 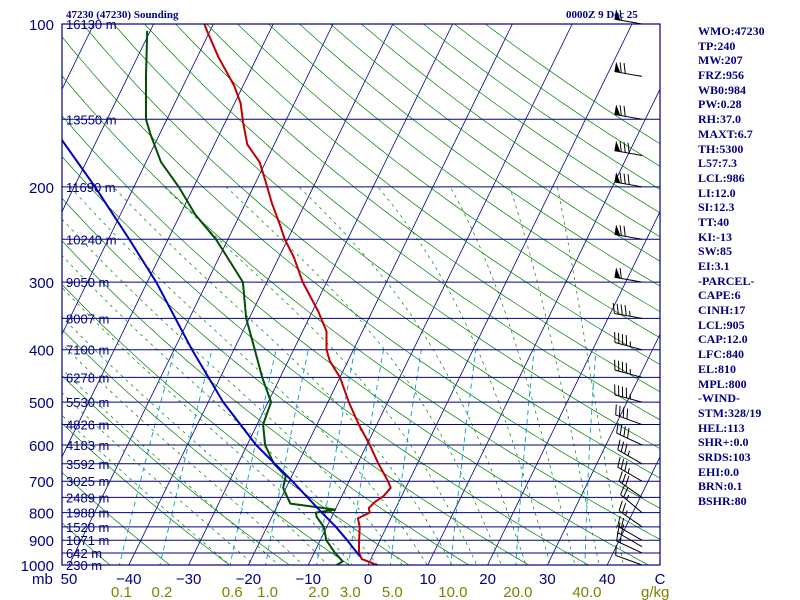 I want to click on wind-barbs, so click(x=627, y=287).